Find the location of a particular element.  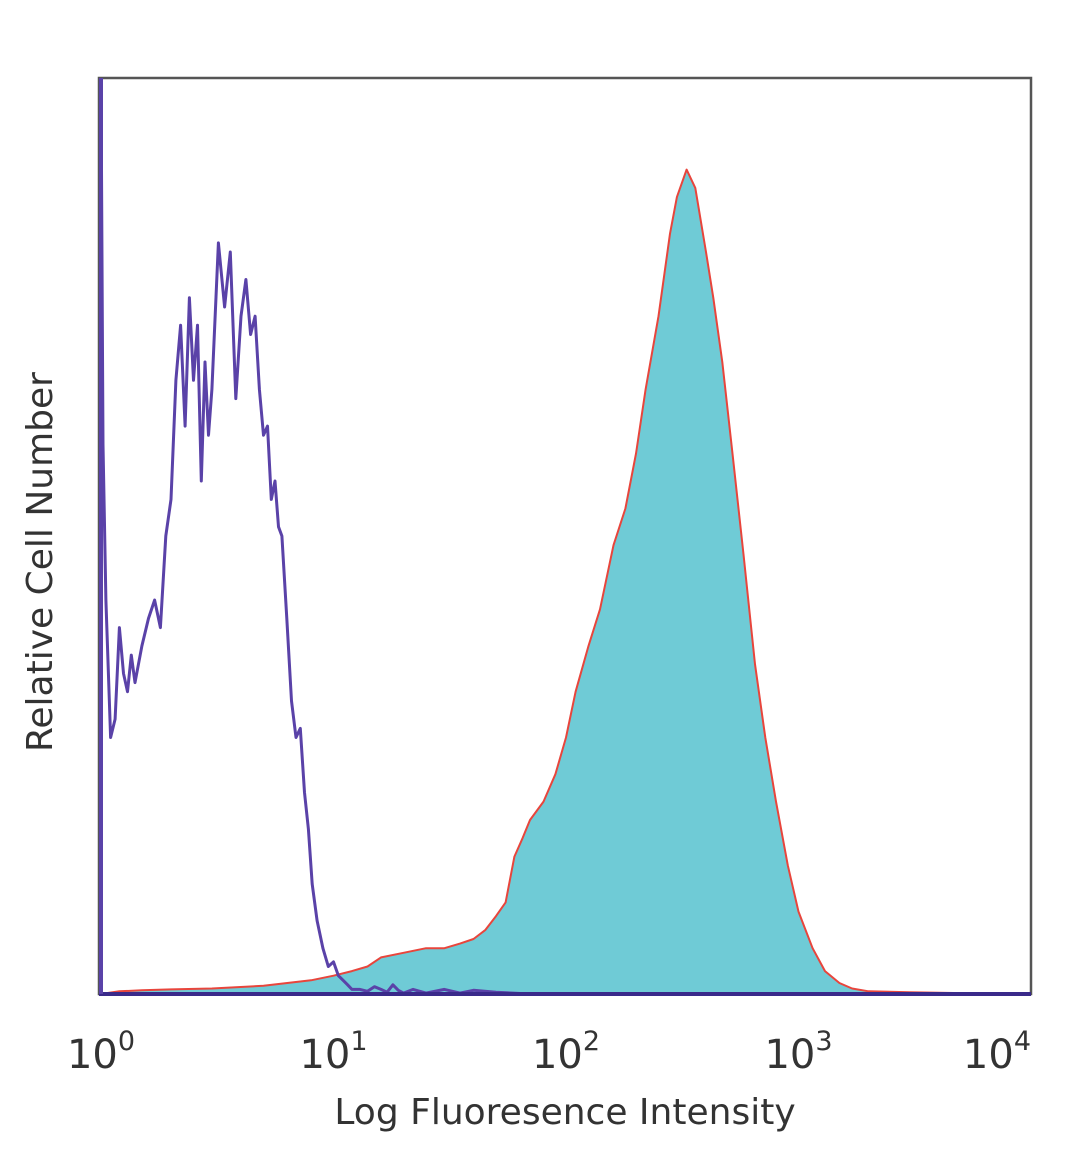

x-tick-labels: 10⁰ 10¹ 10² 10³ 10⁴ is located at coordinates (549, 1052).